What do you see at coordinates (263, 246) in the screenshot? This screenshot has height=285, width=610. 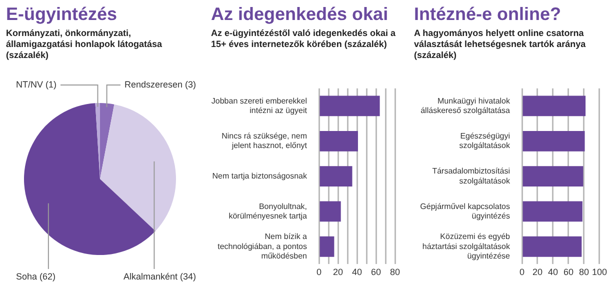 I see `y-tick-label: Nem bízik a technológiában, a pontos működésben` at bounding box center [263, 246].